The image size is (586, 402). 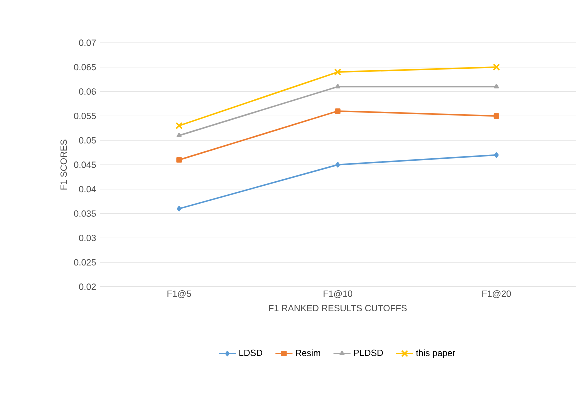 What do you see at coordinates (85, 262) in the screenshot?
I see `y-tick-label: 0.025` at bounding box center [85, 262].